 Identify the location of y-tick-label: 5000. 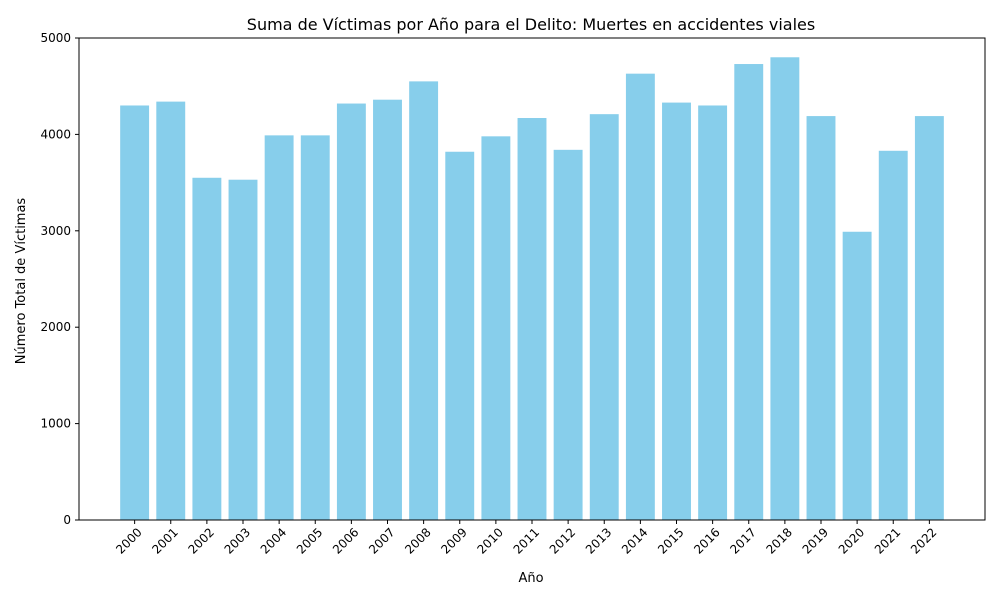
(55, 38).